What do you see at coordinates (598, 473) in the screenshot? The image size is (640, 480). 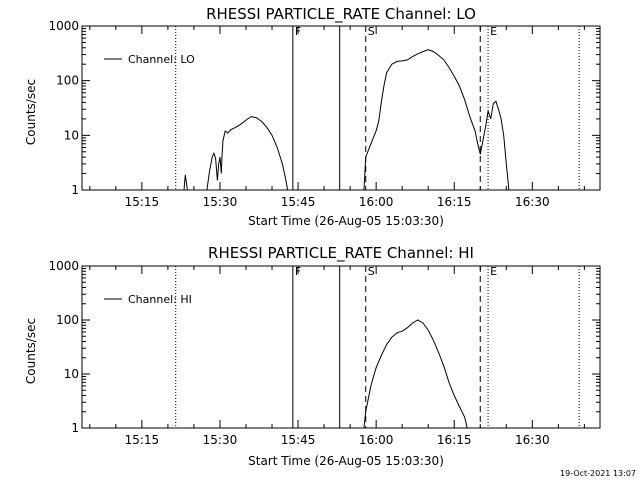 I see `generation-timestamp: 19-Oct-2021 13:07` at bounding box center [598, 473].